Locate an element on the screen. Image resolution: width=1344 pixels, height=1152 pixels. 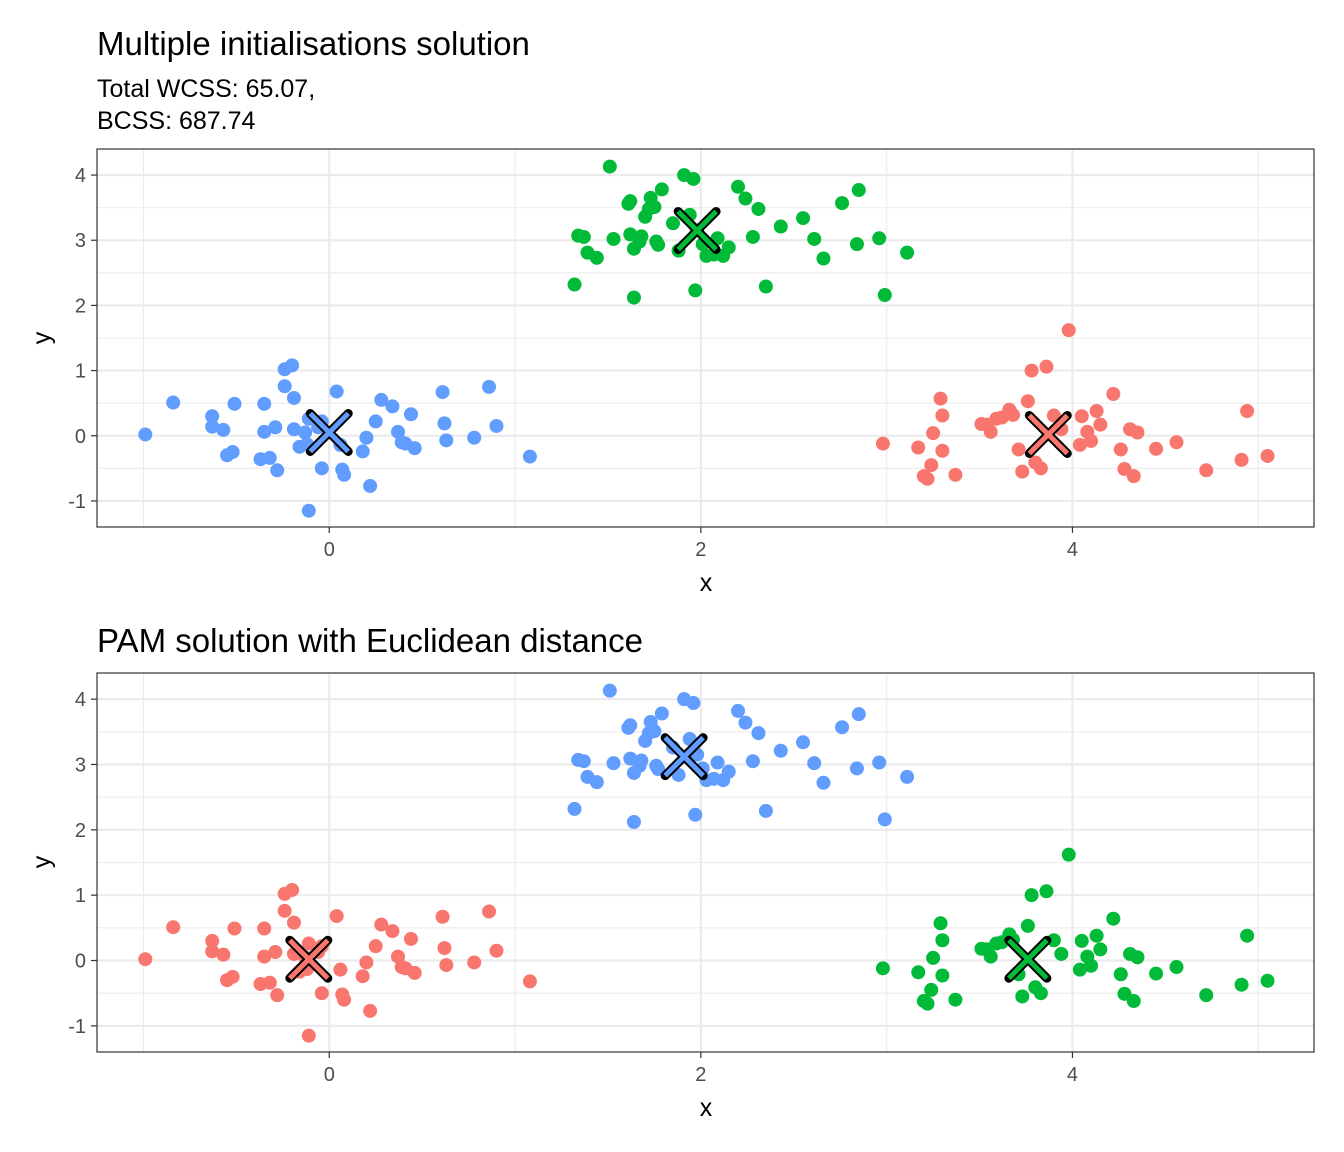
chart1-y-tick-label: 2 is located at coordinates (80, 306).